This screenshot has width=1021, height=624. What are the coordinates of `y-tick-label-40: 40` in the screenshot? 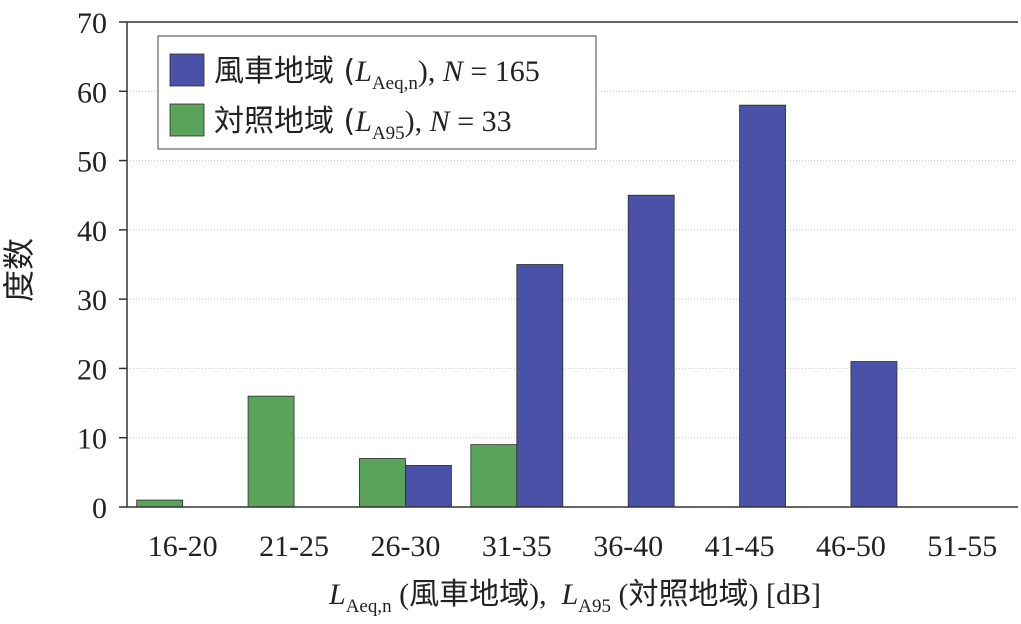 It's located at (92, 231).